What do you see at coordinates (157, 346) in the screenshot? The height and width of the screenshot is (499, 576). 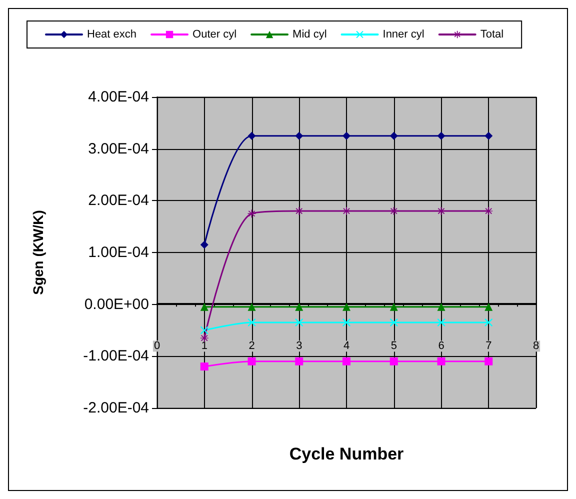 I see `x-tick-label: 0` at bounding box center [157, 346].